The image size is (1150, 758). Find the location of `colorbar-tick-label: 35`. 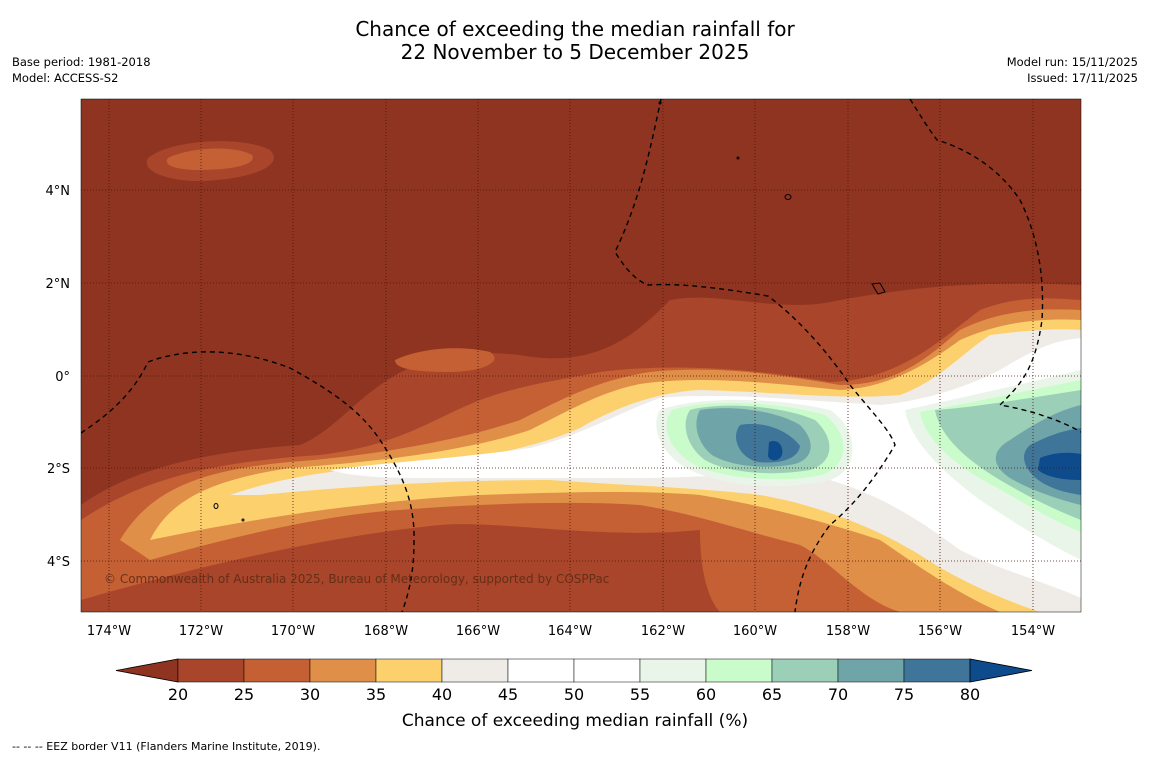

colorbar-tick-label: 35 is located at coordinates (376, 694).